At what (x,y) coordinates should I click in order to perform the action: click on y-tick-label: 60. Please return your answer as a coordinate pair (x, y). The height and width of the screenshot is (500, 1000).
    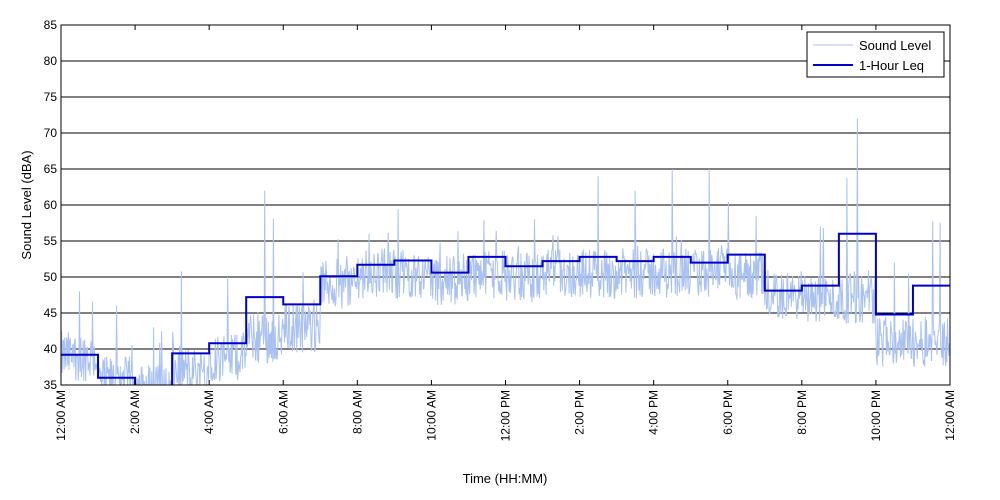
    Looking at the image, I should click on (51, 205).